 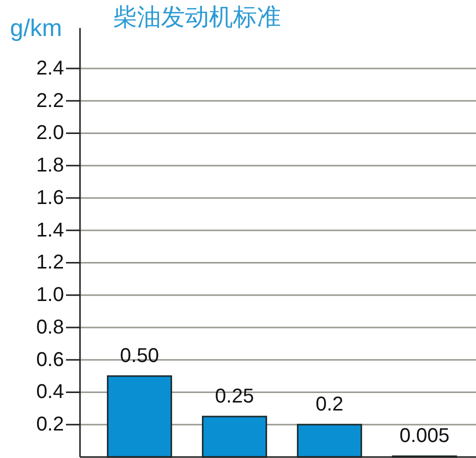 What do you see at coordinates (330, 405) in the screenshot?
I see `data-label: 0.2` at bounding box center [330, 405].